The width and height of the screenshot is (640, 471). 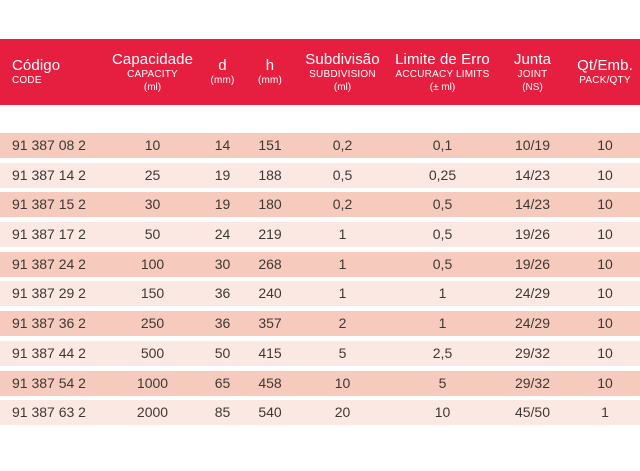 I want to click on cell-subdivision: 0,5, so click(x=342, y=174).